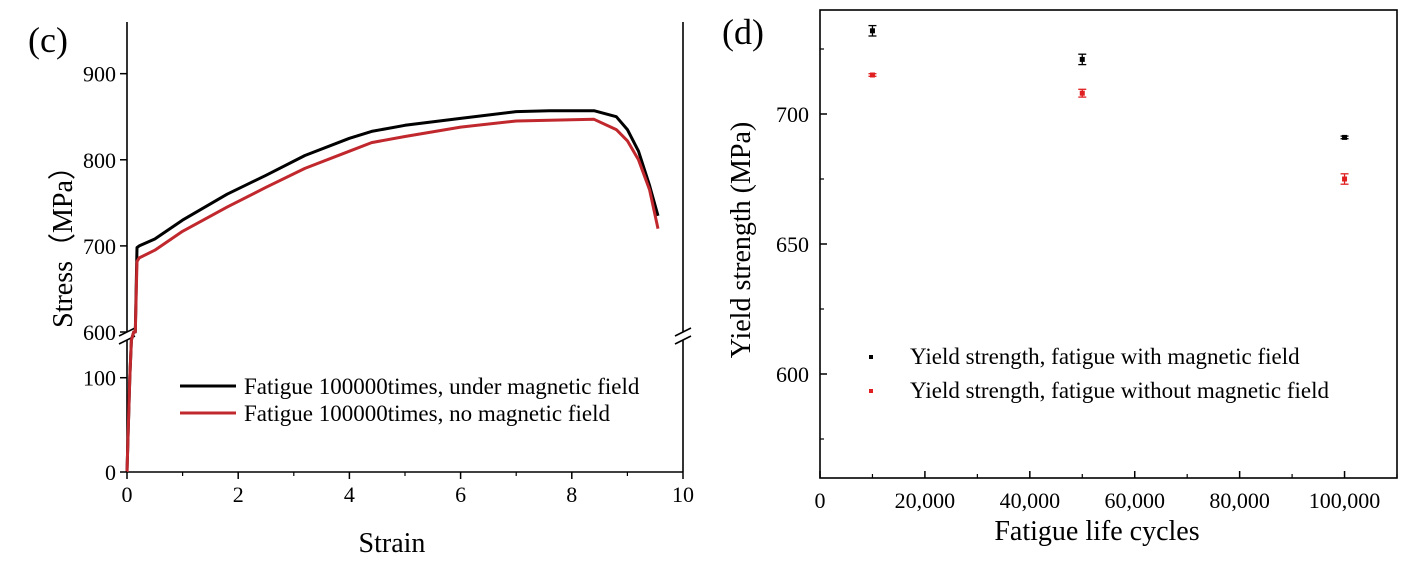  Describe the element at coordinates (1239, 500) in the screenshot. I see `panel-d-x-tick-label: 80,000` at that location.